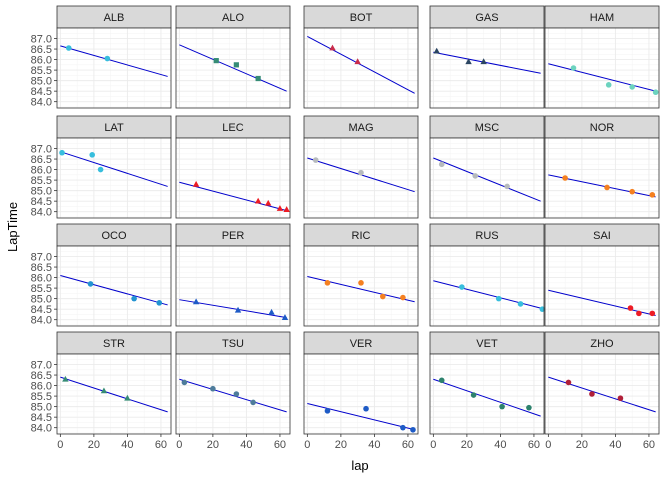 This screenshot has height=480, width=672. What do you see at coordinates (467, 445) in the screenshot?
I see `x-tick-label: 20` at bounding box center [467, 445].